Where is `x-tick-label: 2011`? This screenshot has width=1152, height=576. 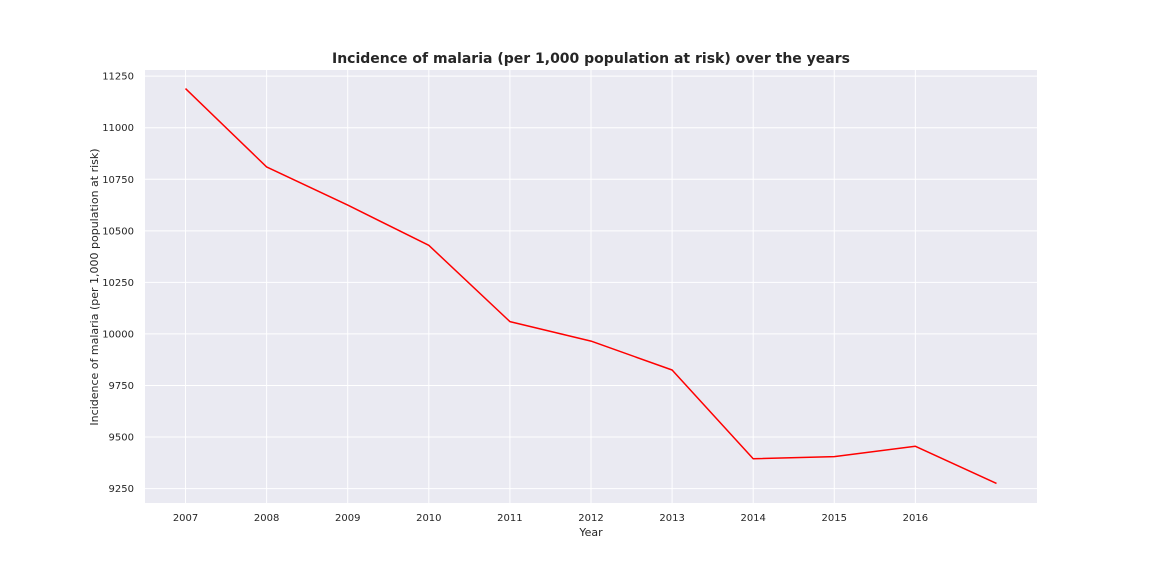
x-tick-label: 2011 is located at coordinates (509, 518).